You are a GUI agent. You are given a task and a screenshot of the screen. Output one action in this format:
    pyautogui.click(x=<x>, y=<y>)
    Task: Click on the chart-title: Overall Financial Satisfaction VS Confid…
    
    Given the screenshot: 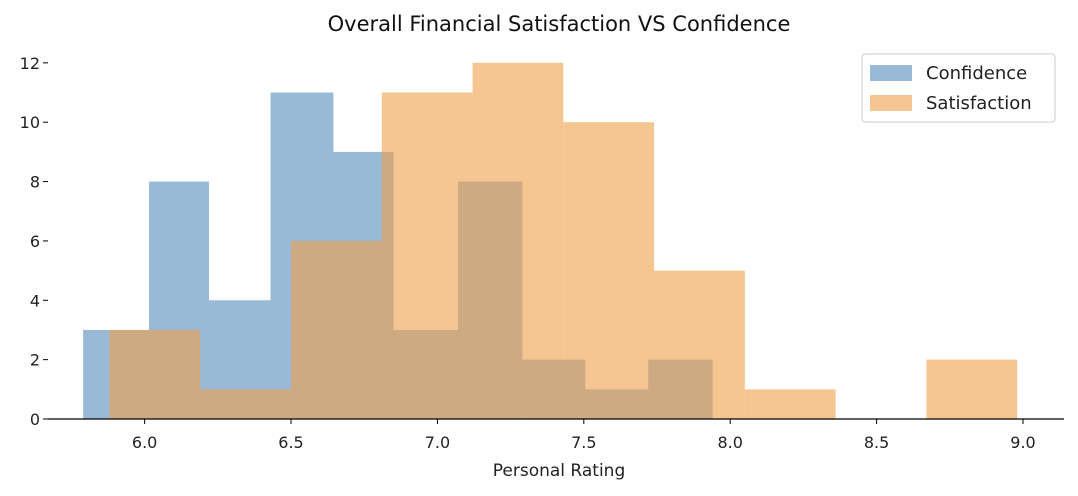 What is the action you would take?
    pyautogui.click(x=559, y=24)
    